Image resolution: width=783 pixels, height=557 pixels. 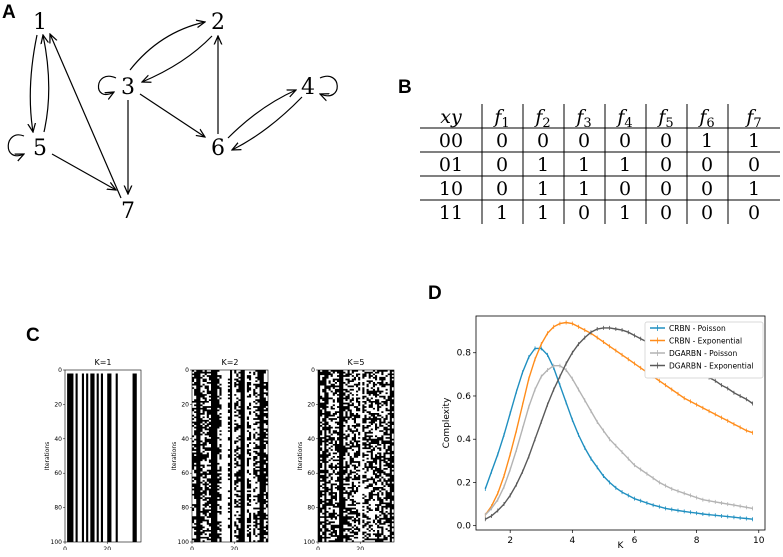 What do you see at coordinates (697, 328) in the screenshot?
I see `legend-label: CRBN - Poisson` at bounding box center [697, 328].